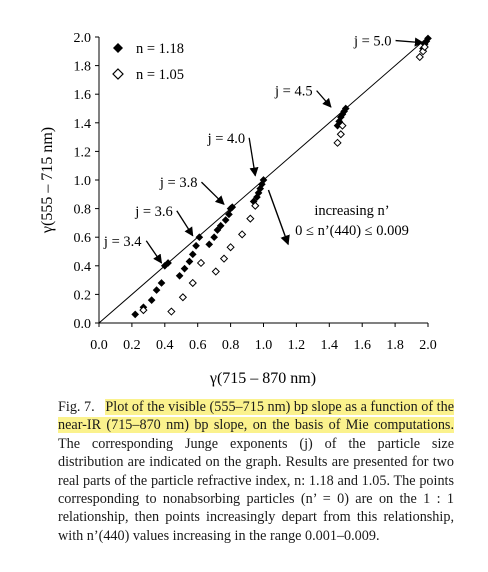  Describe the element at coordinates (253, 157) in the screenshot. I see `annotation-arrow-j40` at that location.